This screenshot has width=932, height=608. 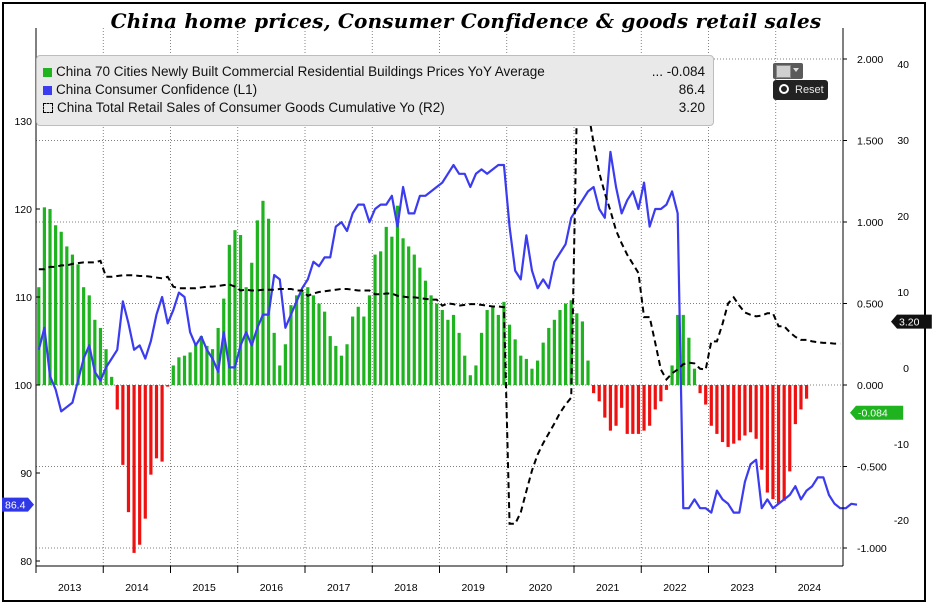 I want to click on tick-label-x: 2014, so click(x=137, y=588).